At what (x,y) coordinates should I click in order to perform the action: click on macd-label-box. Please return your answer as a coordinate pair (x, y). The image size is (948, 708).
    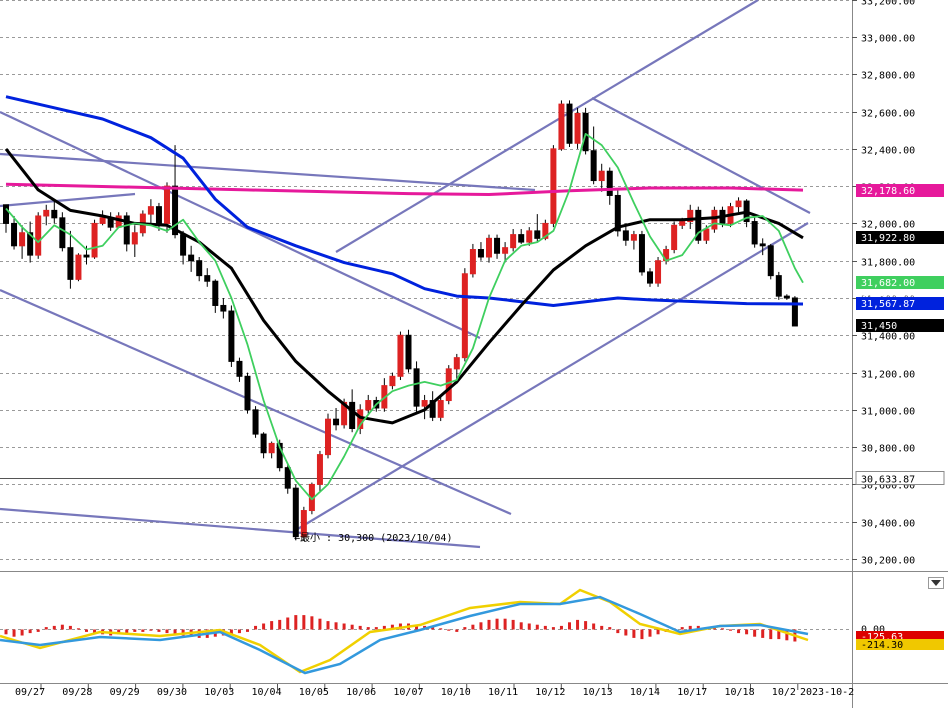
    Looking at the image, I should click on (900, 636).